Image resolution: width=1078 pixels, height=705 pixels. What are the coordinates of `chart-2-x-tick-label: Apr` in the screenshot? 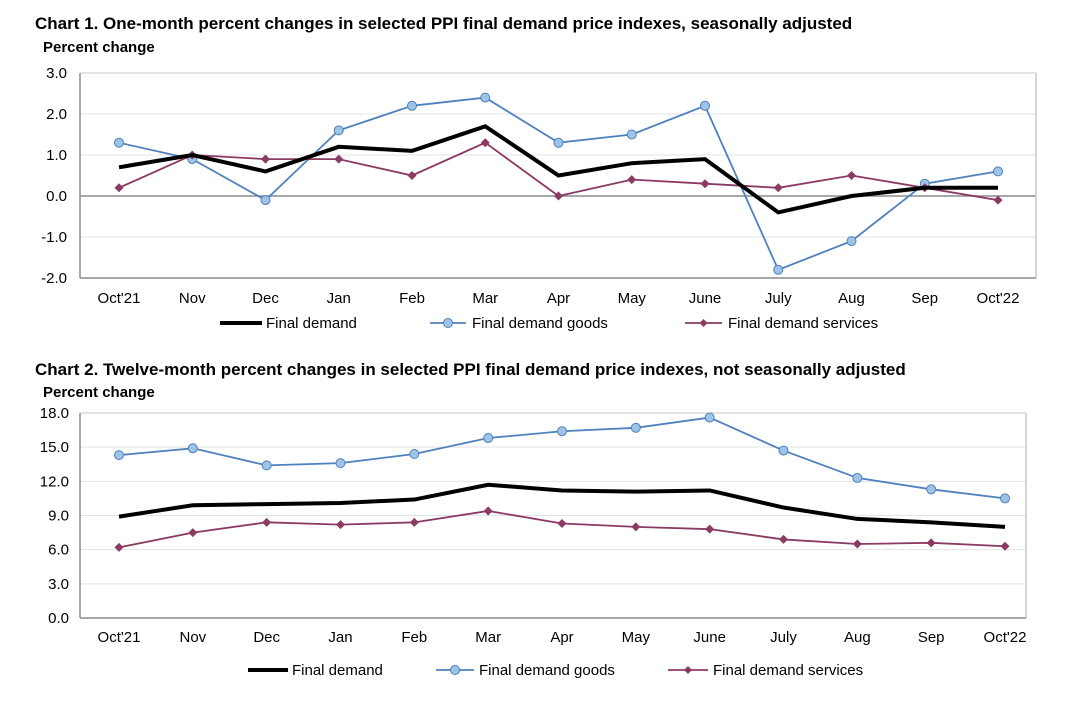 It's located at (561, 637).